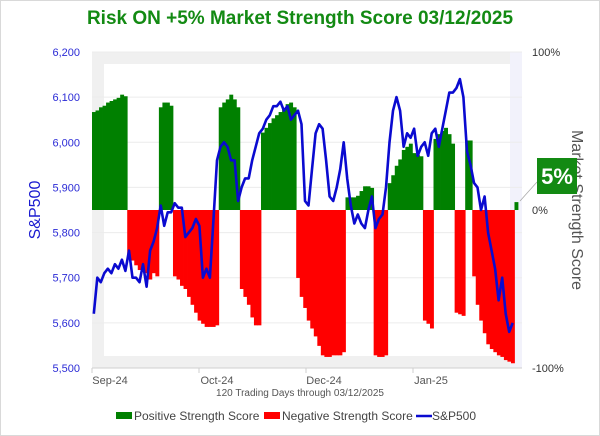  Describe the element at coordinates (66, 369) in the screenshot. I see `left-tick-label: 5,500` at that location.